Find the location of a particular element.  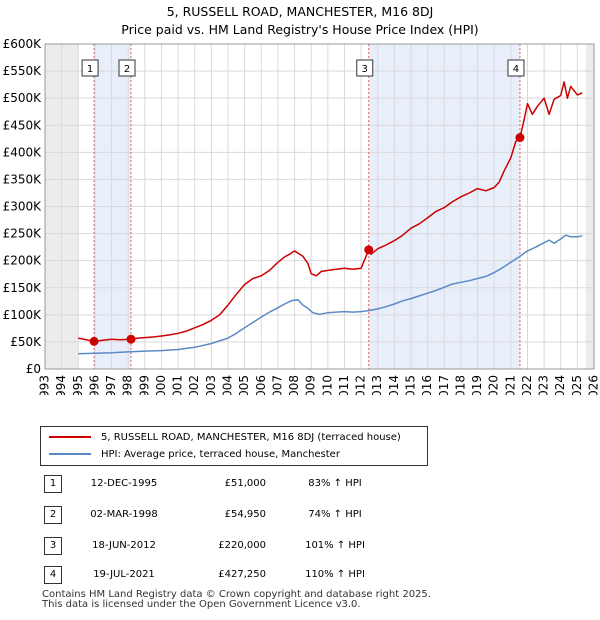

x-tick-label: 2011 is located at coordinates (344, 385).